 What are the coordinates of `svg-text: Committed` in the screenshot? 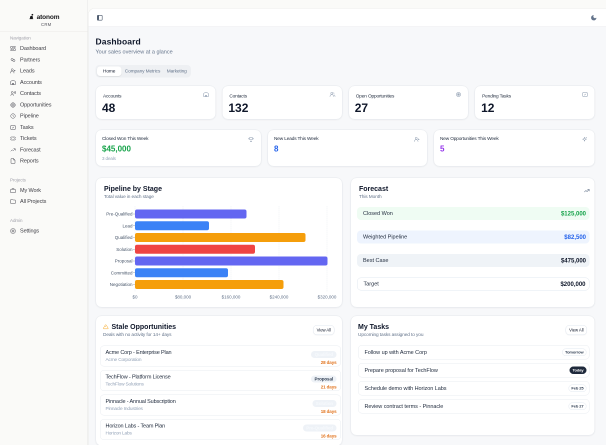 It's located at (122, 272).